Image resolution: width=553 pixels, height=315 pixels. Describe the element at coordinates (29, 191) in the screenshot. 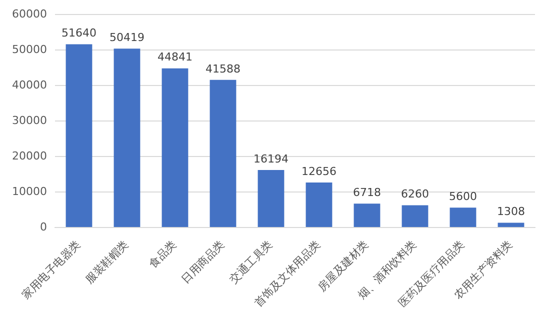

I see `y-tick-label: 10000` at that location.